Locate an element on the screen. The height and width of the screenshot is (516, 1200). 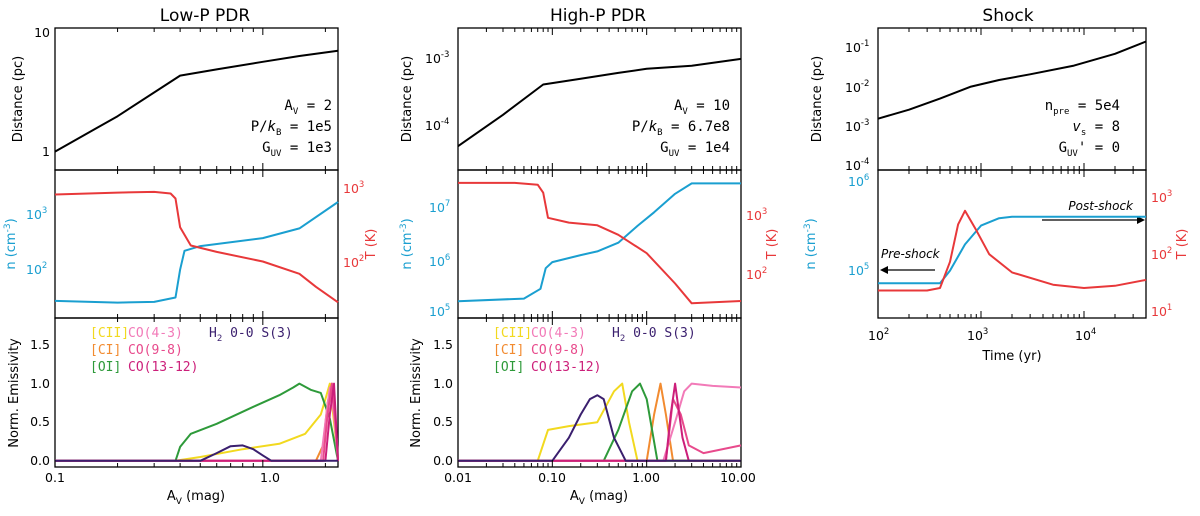
highp-series-n is located at coordinates (599, 242).